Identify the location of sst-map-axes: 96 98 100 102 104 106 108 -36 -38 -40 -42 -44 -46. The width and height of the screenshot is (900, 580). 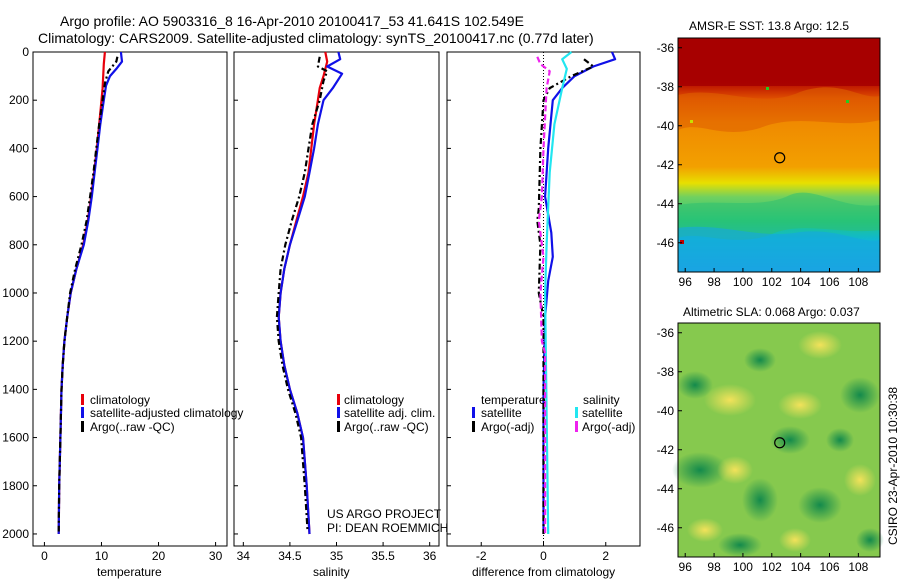
(763, 165).